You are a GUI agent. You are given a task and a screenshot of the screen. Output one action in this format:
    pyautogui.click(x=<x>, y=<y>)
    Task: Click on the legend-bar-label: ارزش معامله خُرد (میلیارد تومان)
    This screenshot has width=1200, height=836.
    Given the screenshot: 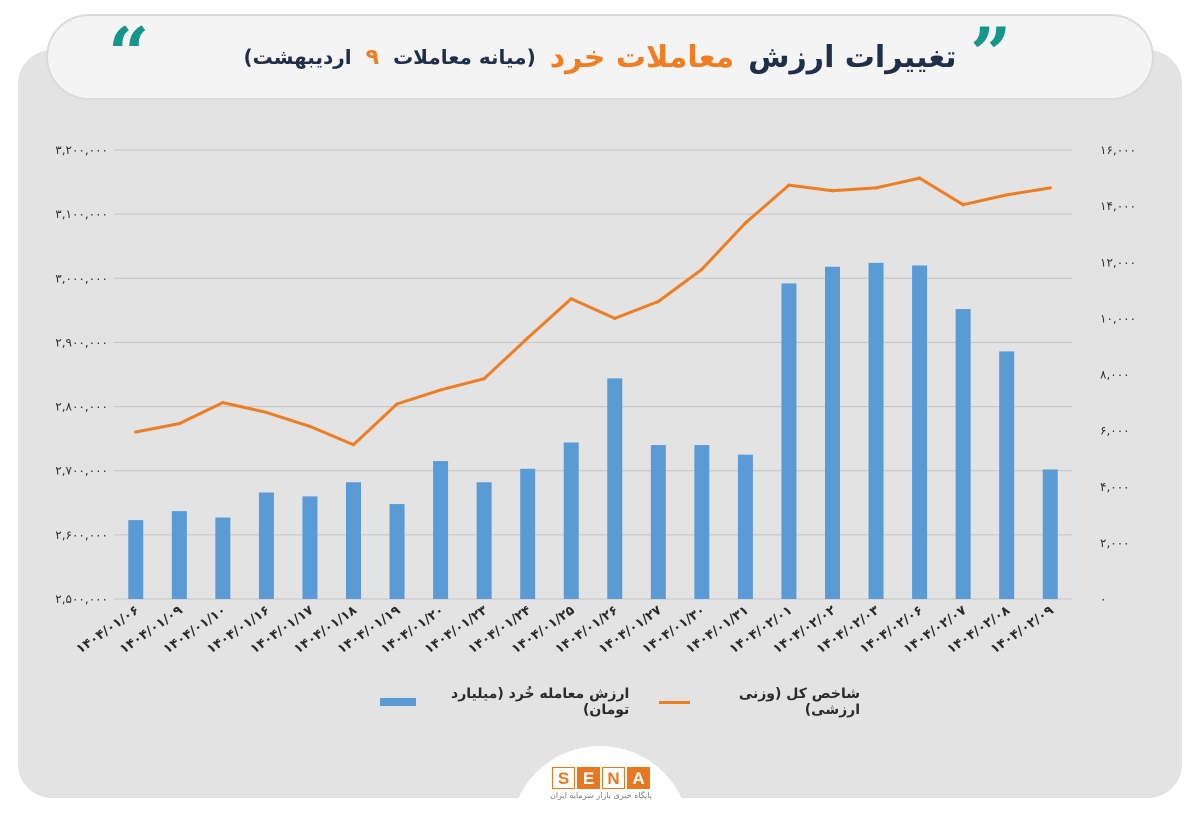 What is the action you would take?
    pyautogui.click(x=540, y=702)
    